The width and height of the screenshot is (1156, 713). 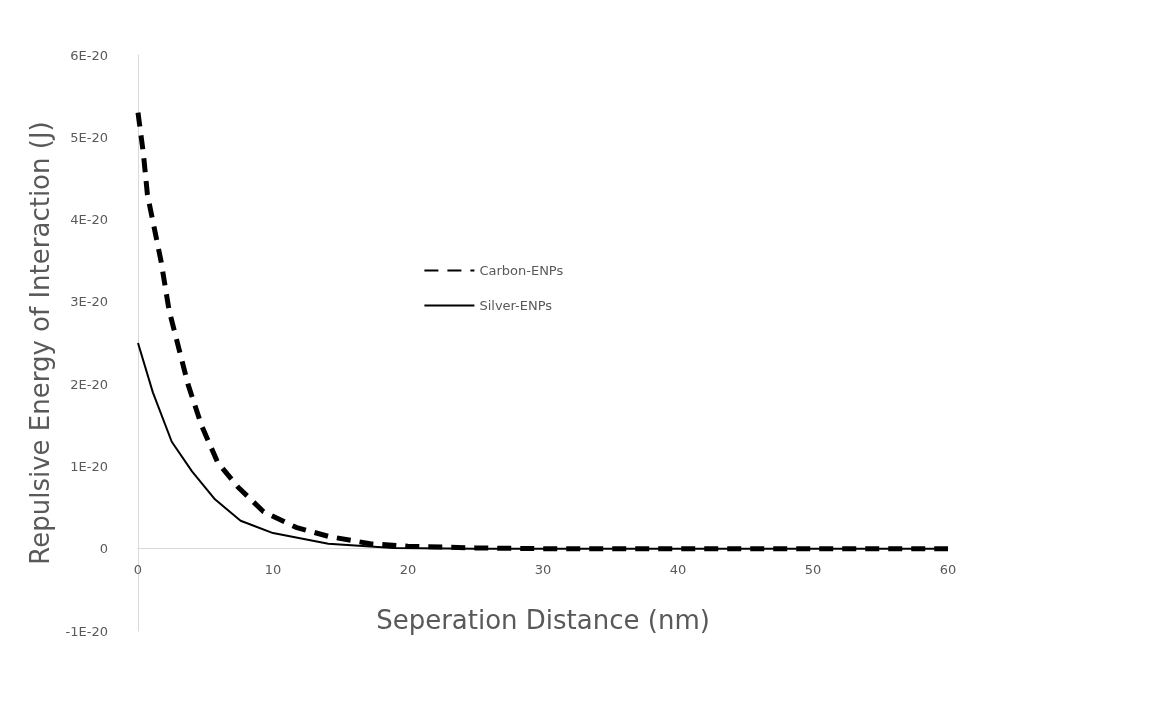 What do you see at coordinates (408, 569) in the screenshot?
I see `x-tick-label: 20` at bounding box center [408, 569].